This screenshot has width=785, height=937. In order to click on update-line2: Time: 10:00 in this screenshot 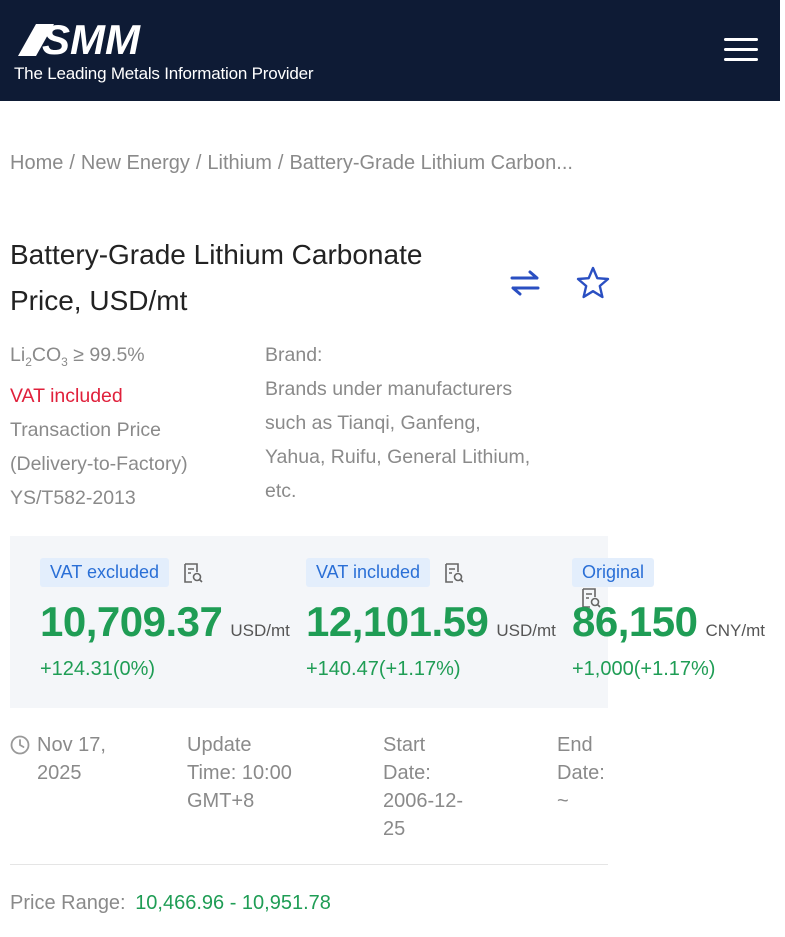, I will do `click(239, 773)`.